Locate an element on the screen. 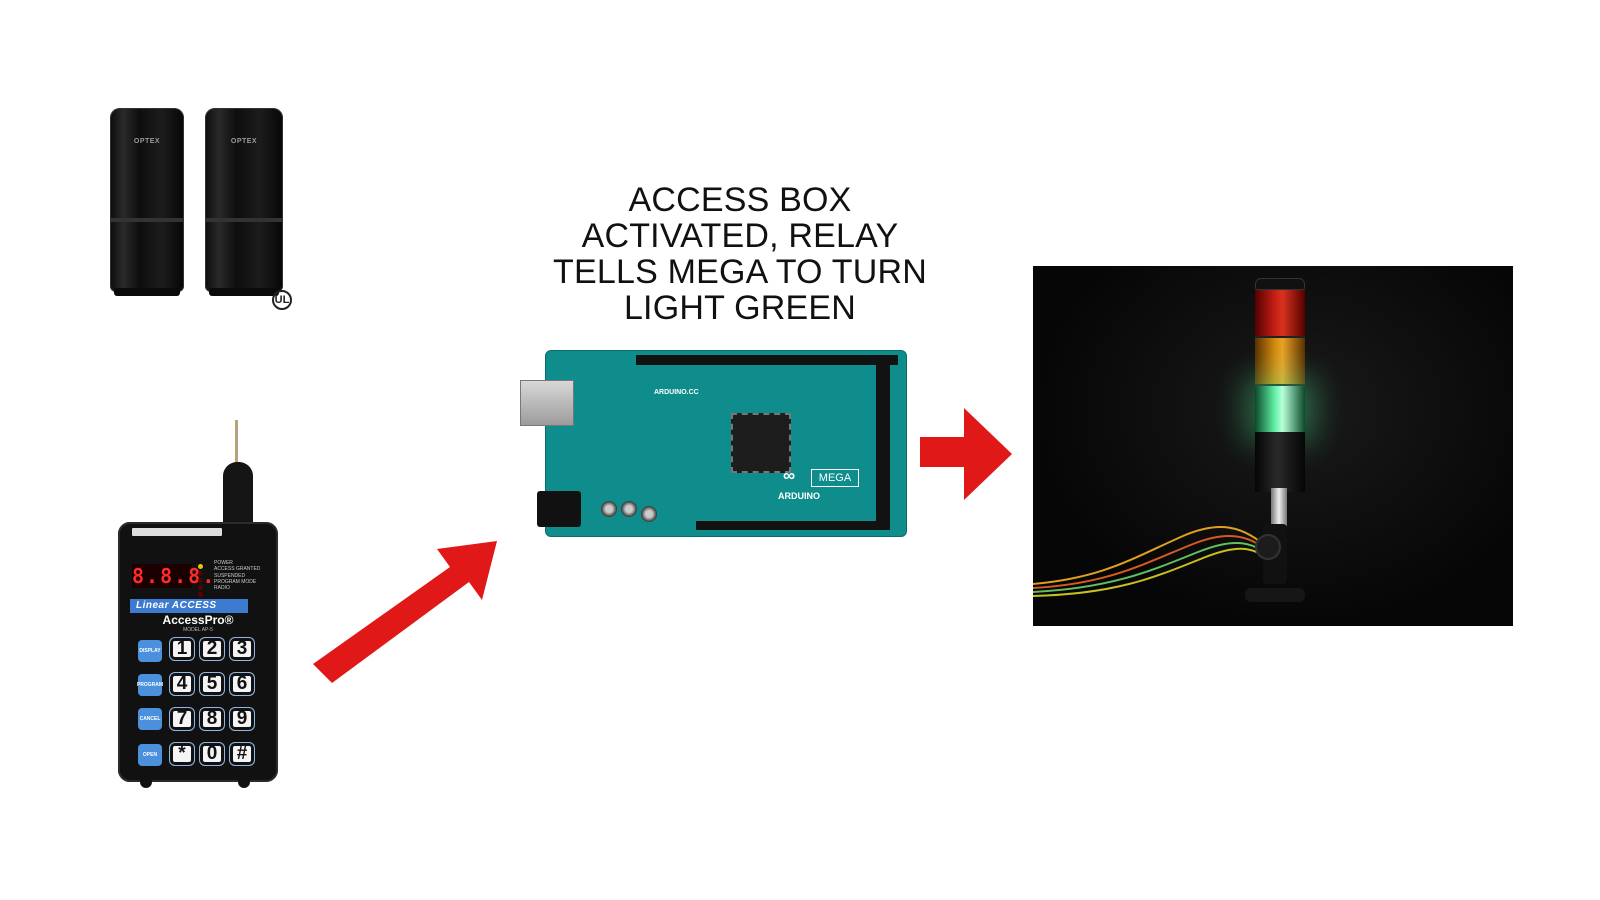 The image size is (1600, 900). key-5: 5 is located at coordinates (212, 684).